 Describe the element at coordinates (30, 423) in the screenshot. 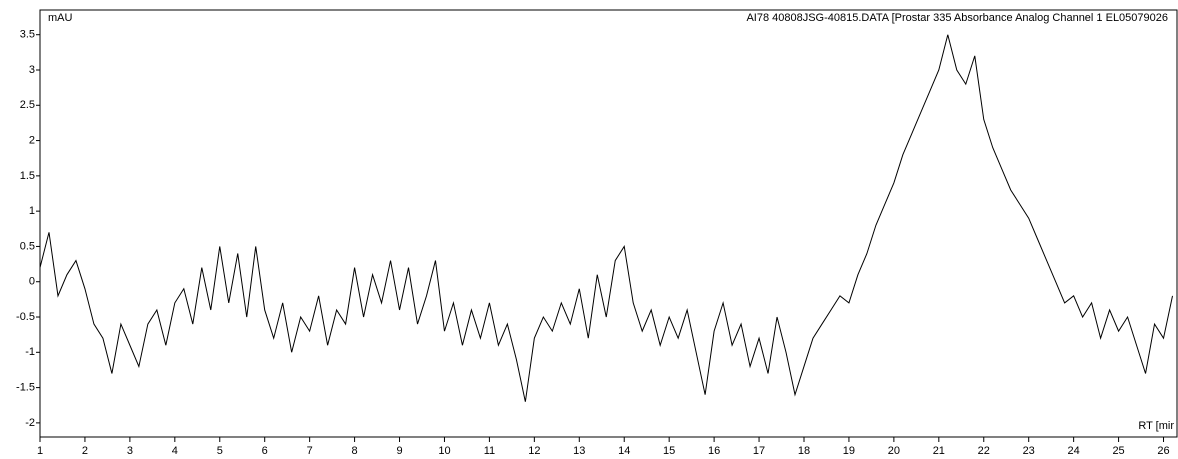

I see `y-tick-label: -2` at that location.